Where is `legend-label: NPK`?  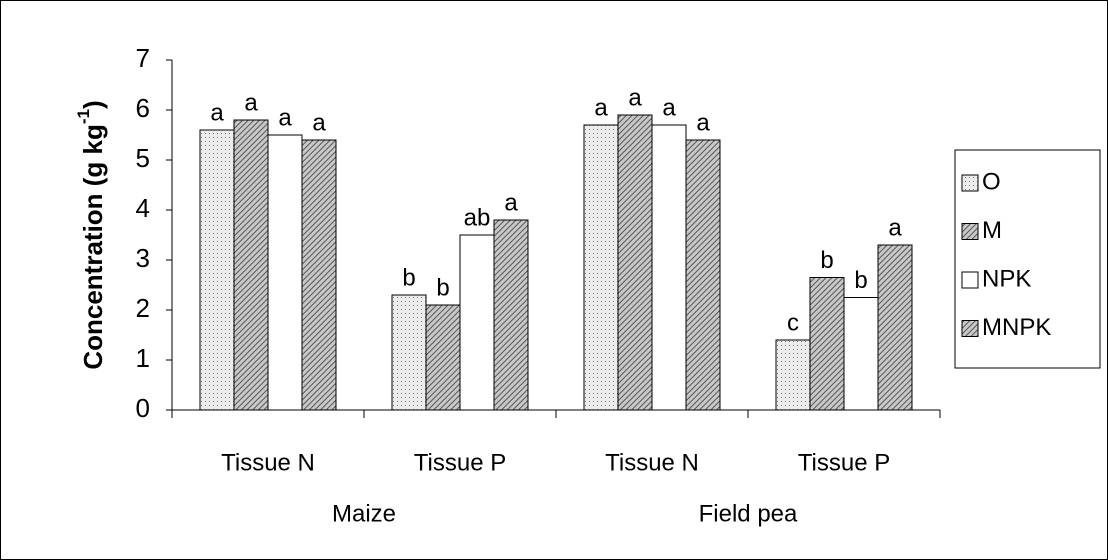 legend-label: NPK is located at coordinates (1006, 278).